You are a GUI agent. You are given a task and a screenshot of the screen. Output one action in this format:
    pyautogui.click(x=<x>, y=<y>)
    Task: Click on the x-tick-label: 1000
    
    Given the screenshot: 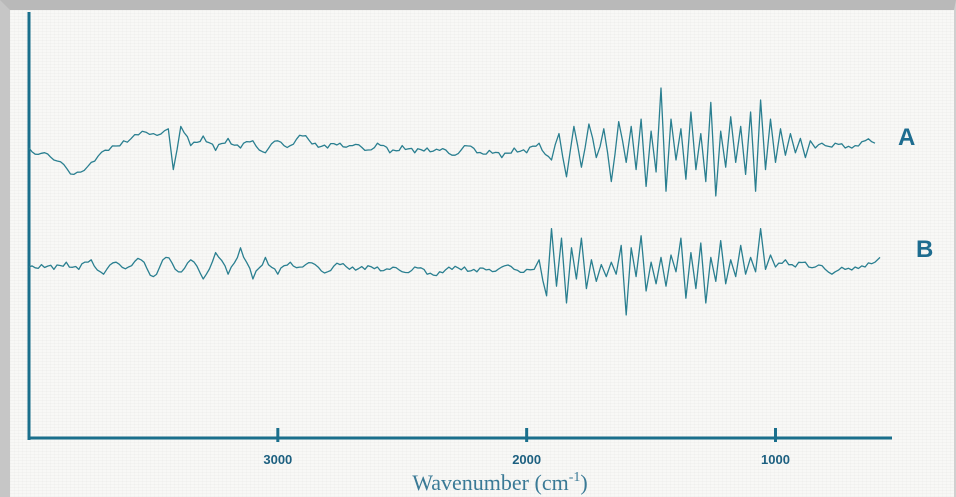 What is the action you would take?
    pyautogui.click(x=775, y=459)
    